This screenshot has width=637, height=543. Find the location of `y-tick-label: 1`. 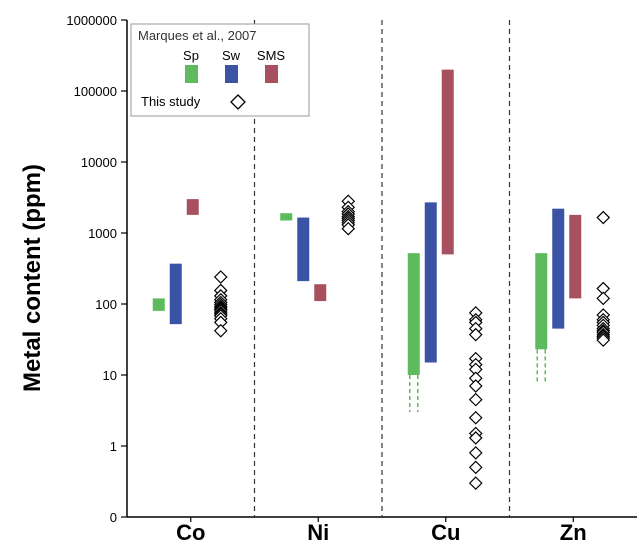

y-tick-label: 1 is located at coordinates (113, 446).